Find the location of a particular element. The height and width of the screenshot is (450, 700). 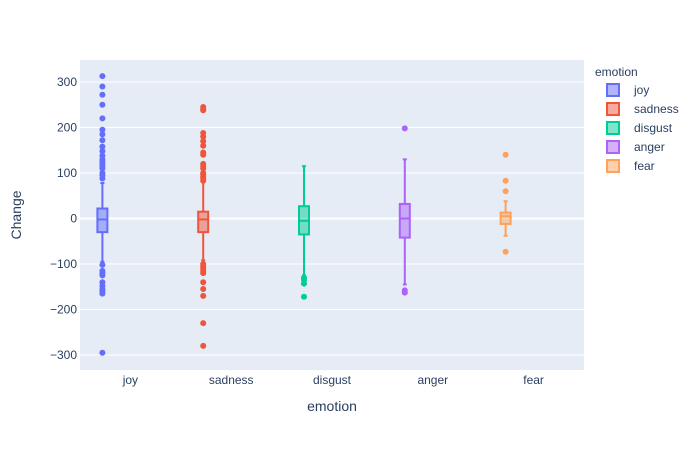

box-anger is located at coordinates (404, 210).